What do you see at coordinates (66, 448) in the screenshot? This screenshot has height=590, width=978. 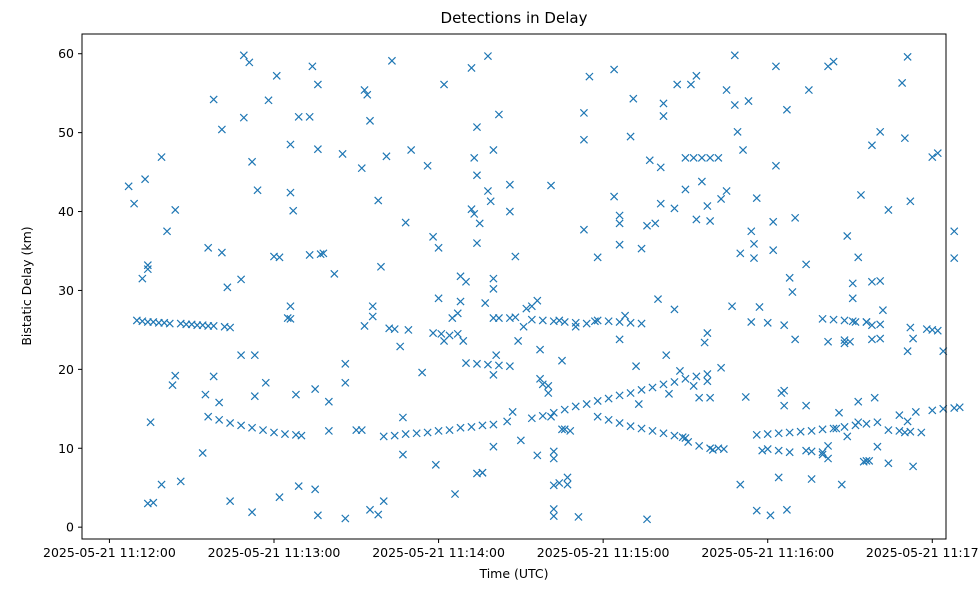 I see `y-tick-label: 10` at bounding box center [66, 448].